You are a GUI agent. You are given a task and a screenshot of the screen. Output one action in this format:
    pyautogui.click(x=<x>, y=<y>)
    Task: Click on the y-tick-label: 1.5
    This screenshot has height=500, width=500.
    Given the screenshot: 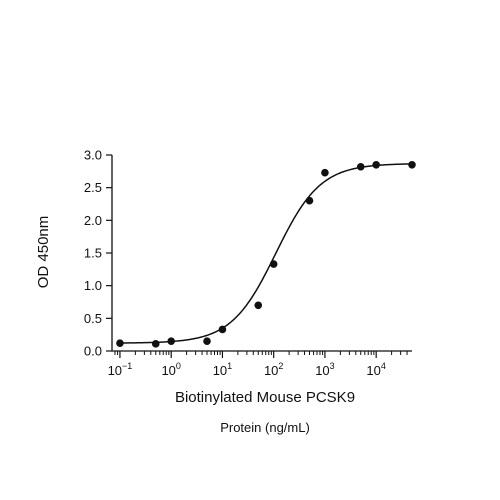 What is the action you would take?
    pyautogui.click(x=93, y=253)
    